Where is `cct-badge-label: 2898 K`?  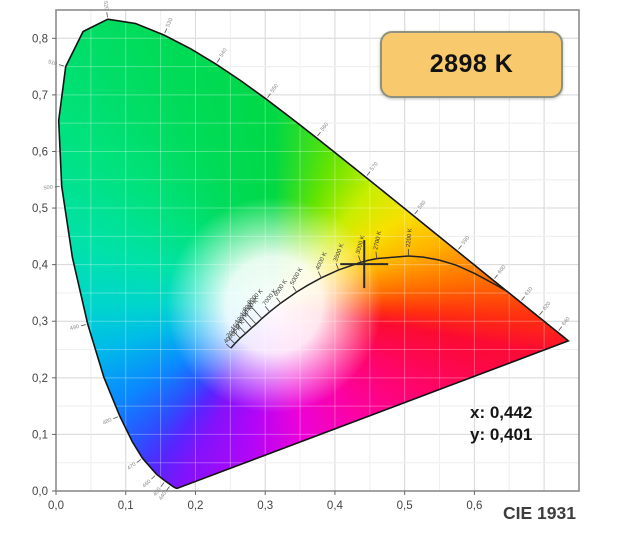
cct-badge-label: 2898 K is located at coordinates (471, 64).